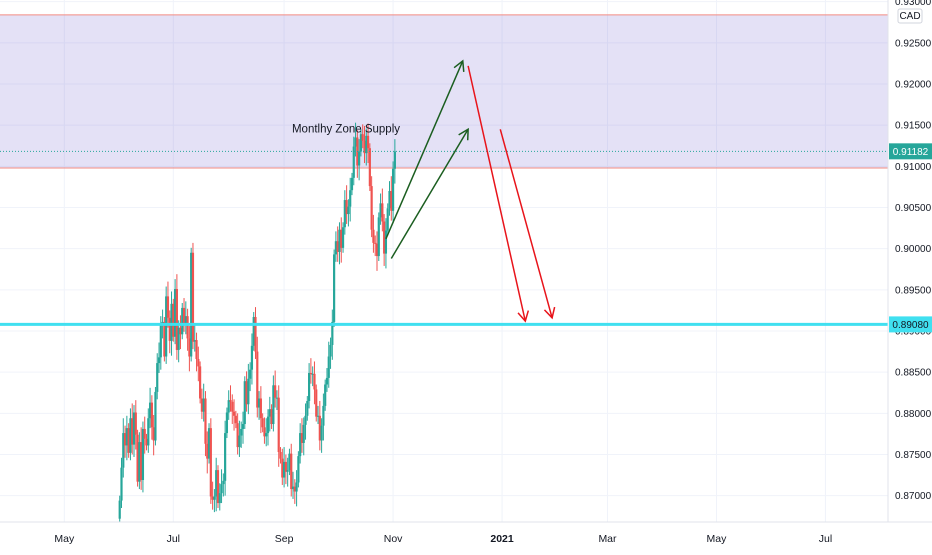  I want to click on level-price-tag, so click(910, 324).